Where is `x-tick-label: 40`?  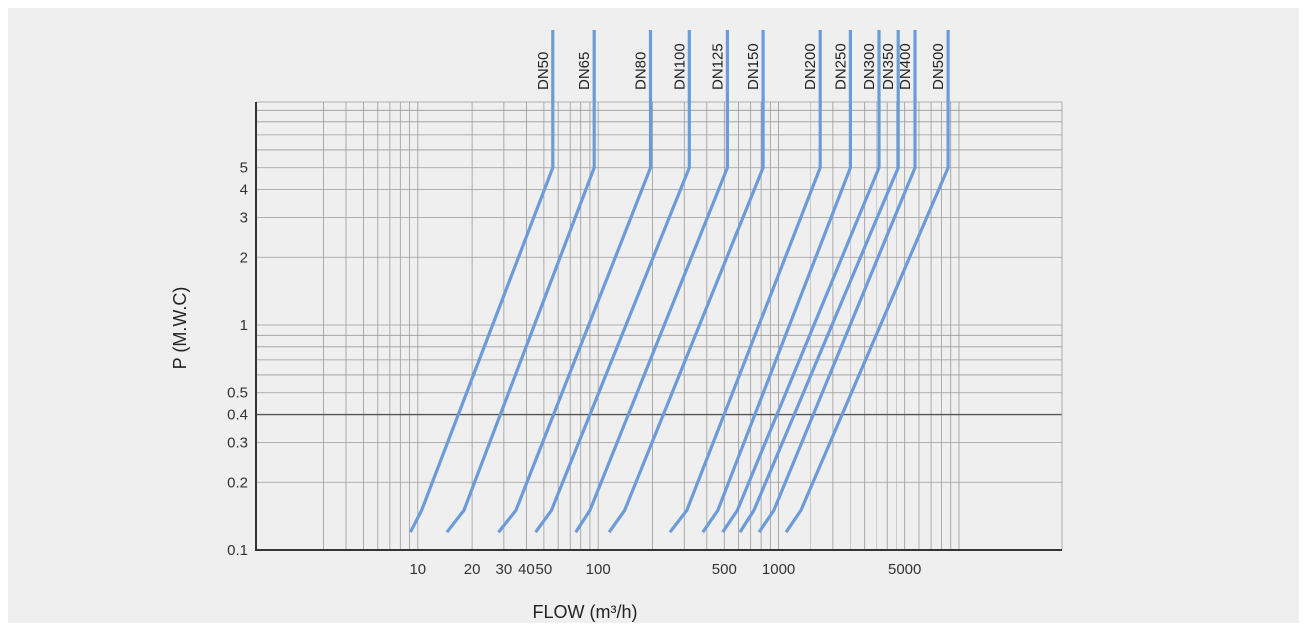 x-tick-label: 40 is located at coordinates (526, 569).